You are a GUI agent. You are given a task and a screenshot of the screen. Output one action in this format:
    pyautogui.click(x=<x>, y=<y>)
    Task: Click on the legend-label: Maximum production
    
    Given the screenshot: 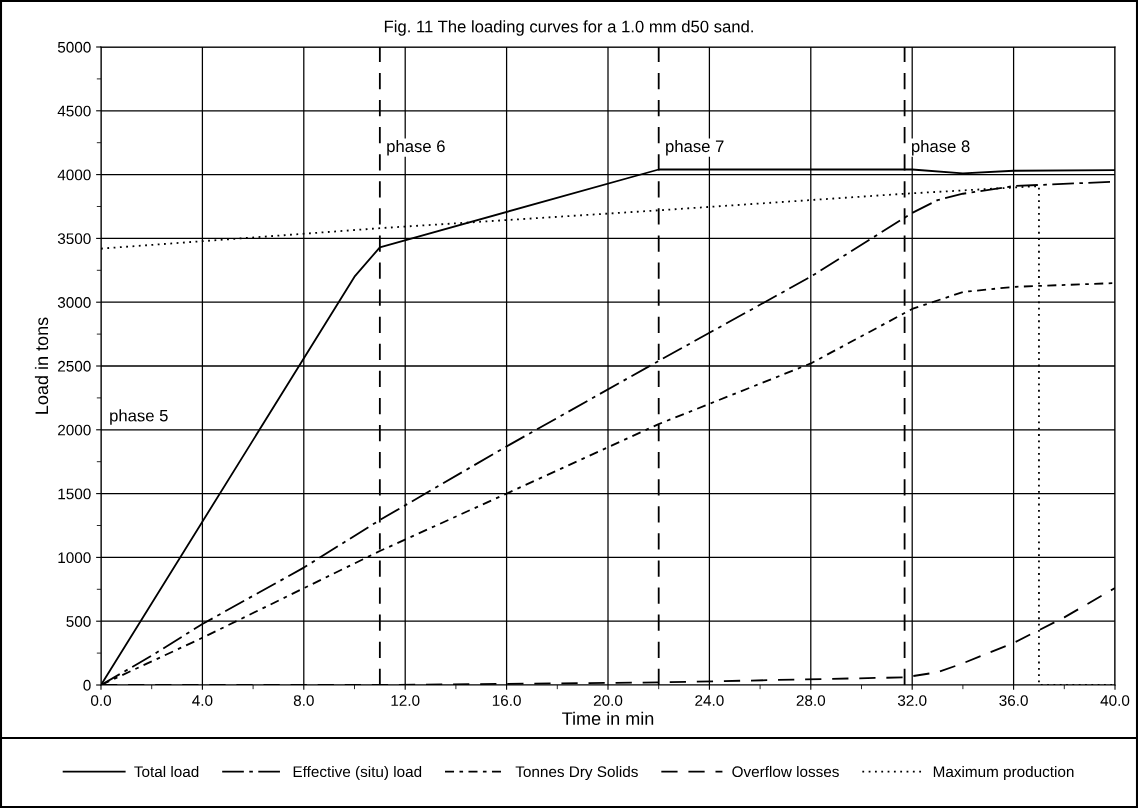 What is the action you would take?
    pyautogui.click(x=1003, y=773)
    